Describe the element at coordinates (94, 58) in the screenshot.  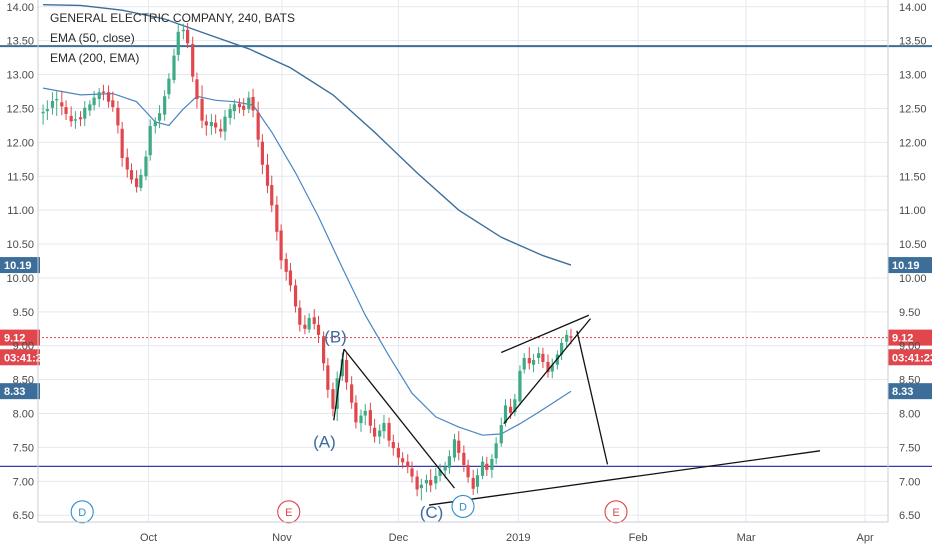
I see `legend-ema200: EMA (200, EMA)` at that location.